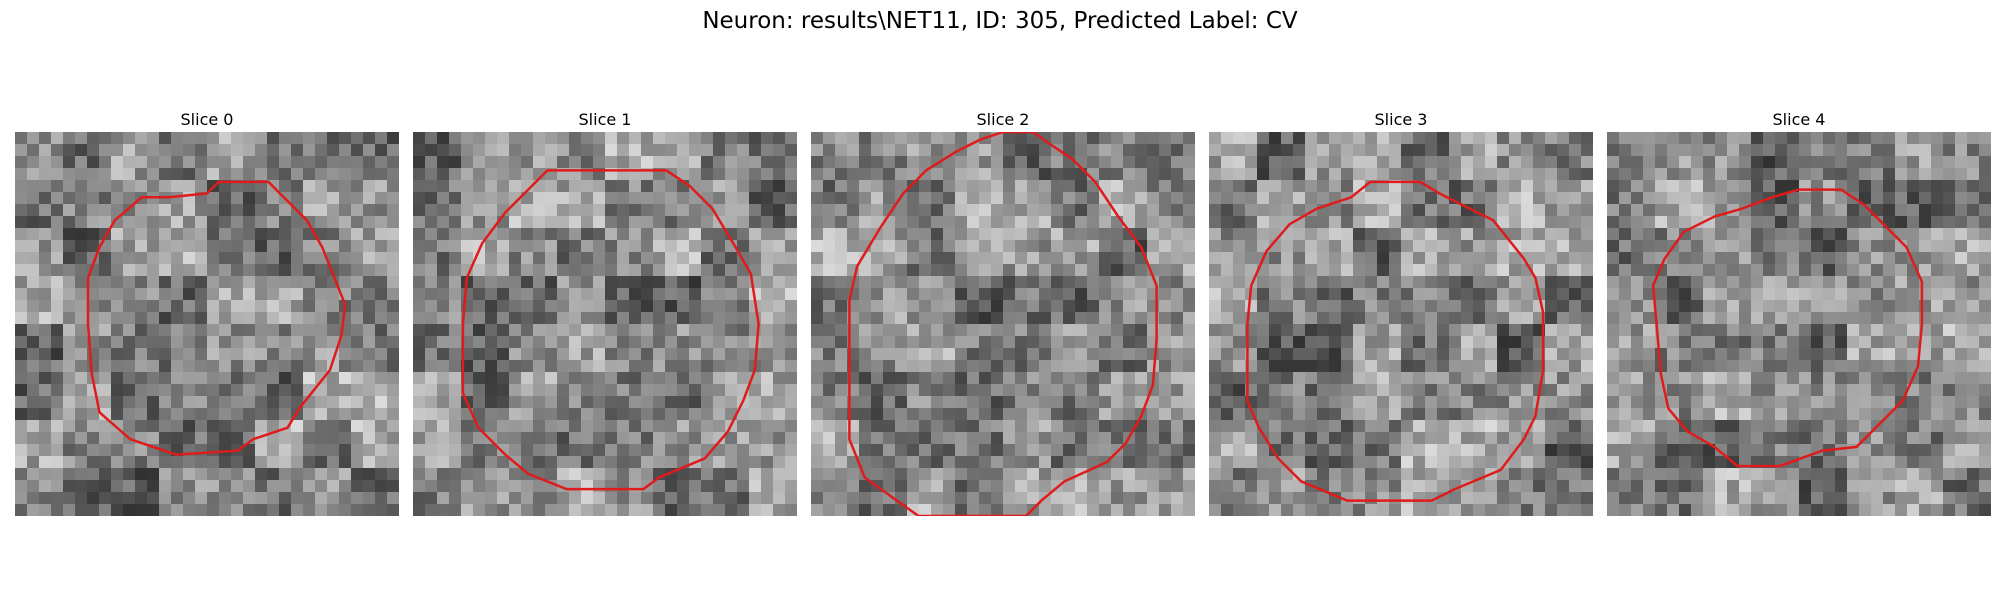  I want to click on slice-panel-4: Slice 4, so click(1799, 312).